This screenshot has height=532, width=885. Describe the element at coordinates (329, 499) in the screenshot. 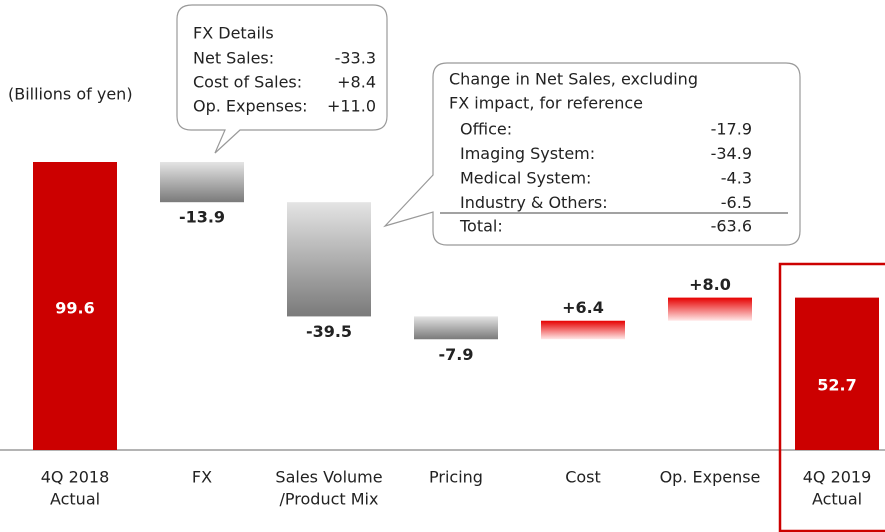

I see `x-tick-label: /Product Mix` at that location.